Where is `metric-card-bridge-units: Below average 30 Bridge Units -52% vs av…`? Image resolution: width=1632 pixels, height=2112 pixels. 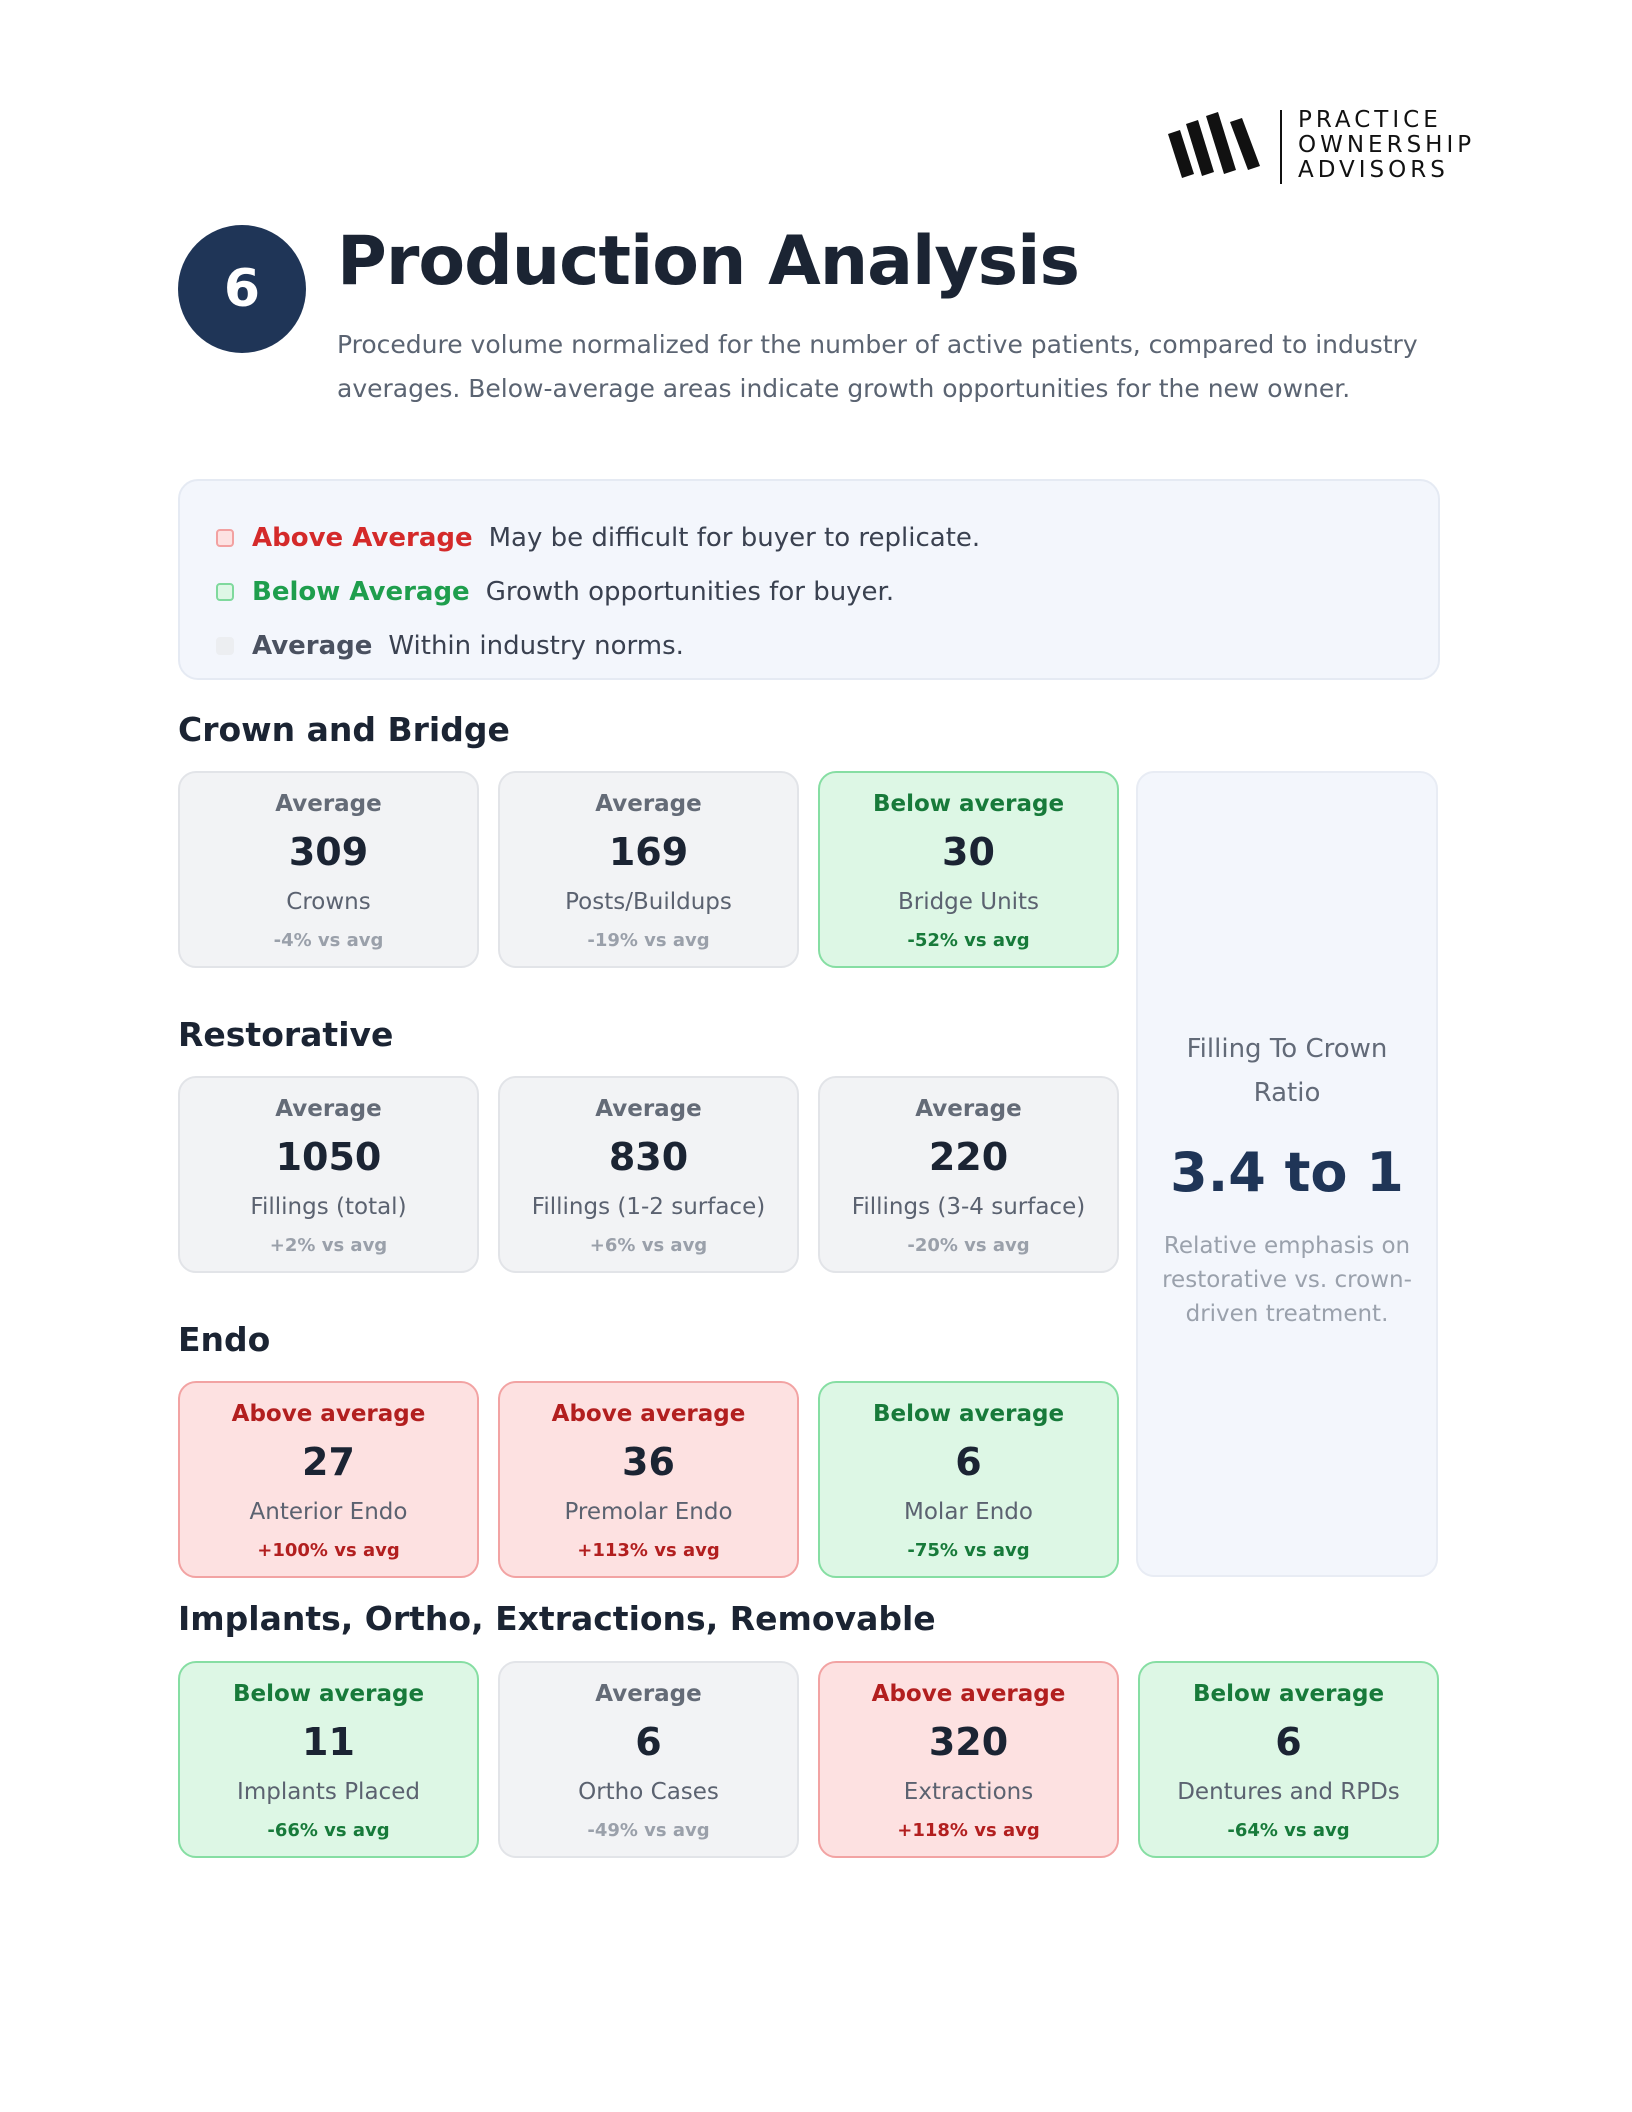
metric-card-bridge-units: Below average 30 Bridge Units -52% vs av… is located at coordinates (968, 869).